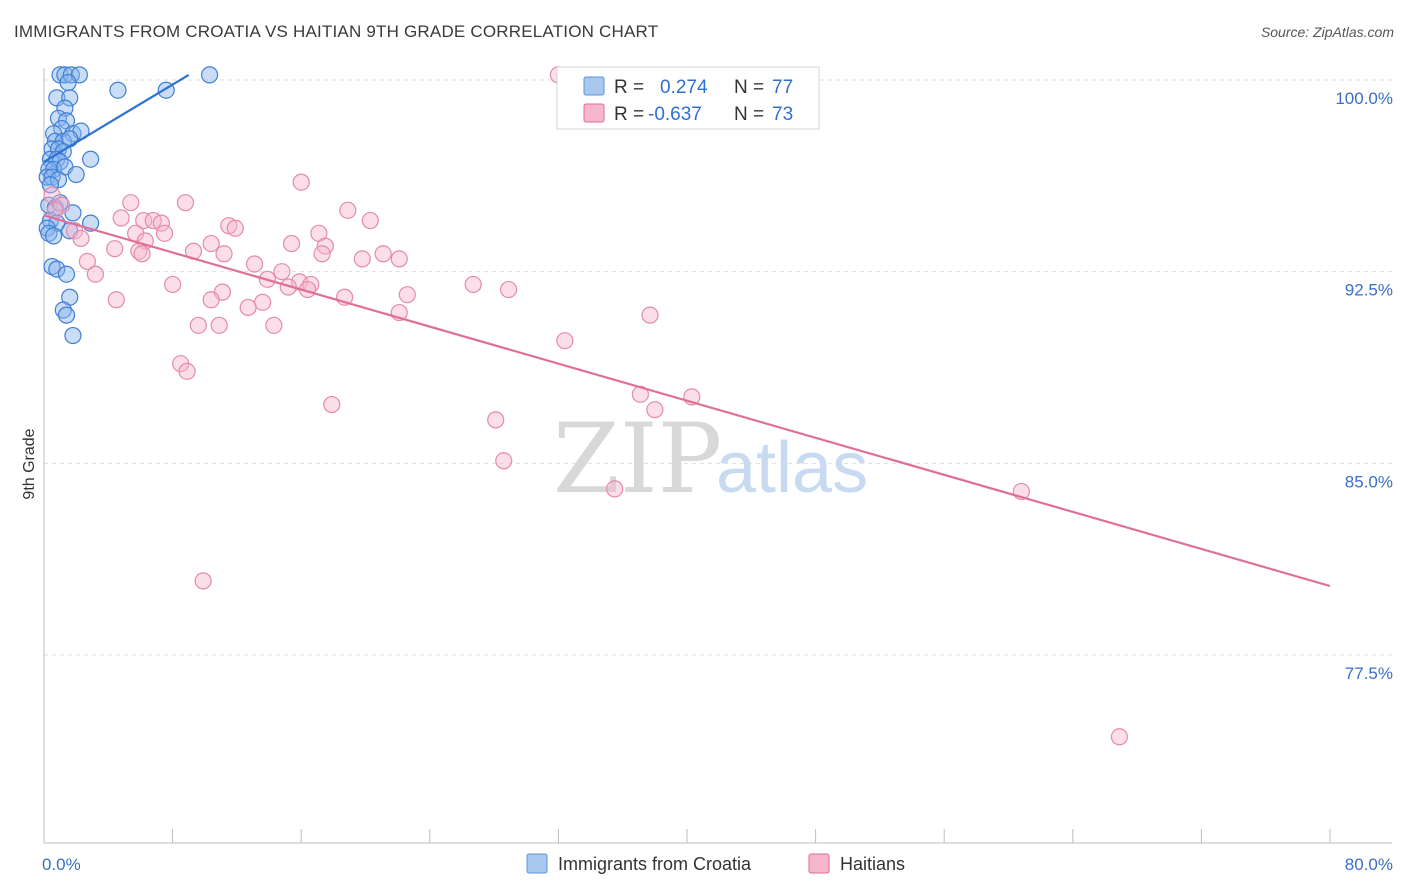 This screenshot has height=892, width=1406. Describe the element at coordinates (637, 459) in the screenshot. I see `watermark-zip: ZIP` at that location.